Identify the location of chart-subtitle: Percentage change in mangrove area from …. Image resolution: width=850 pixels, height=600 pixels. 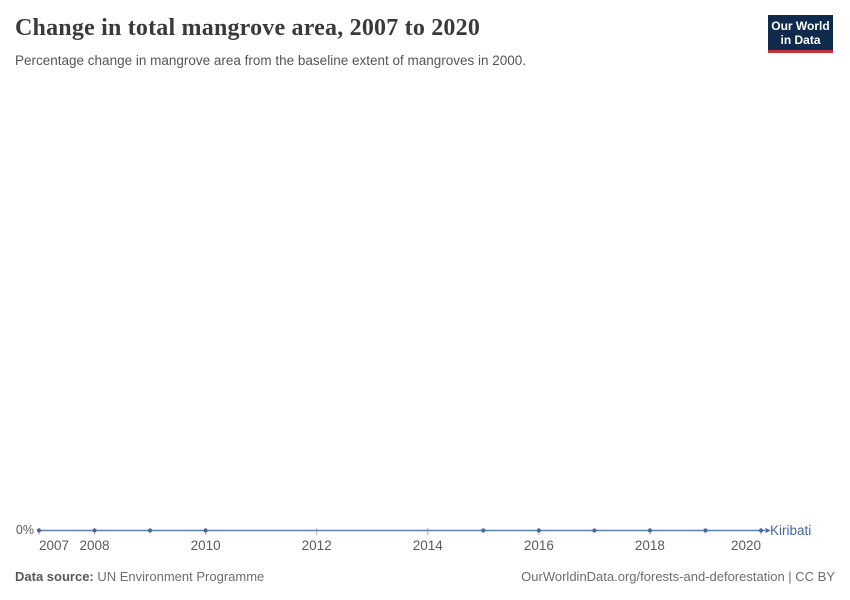
(271, 60).